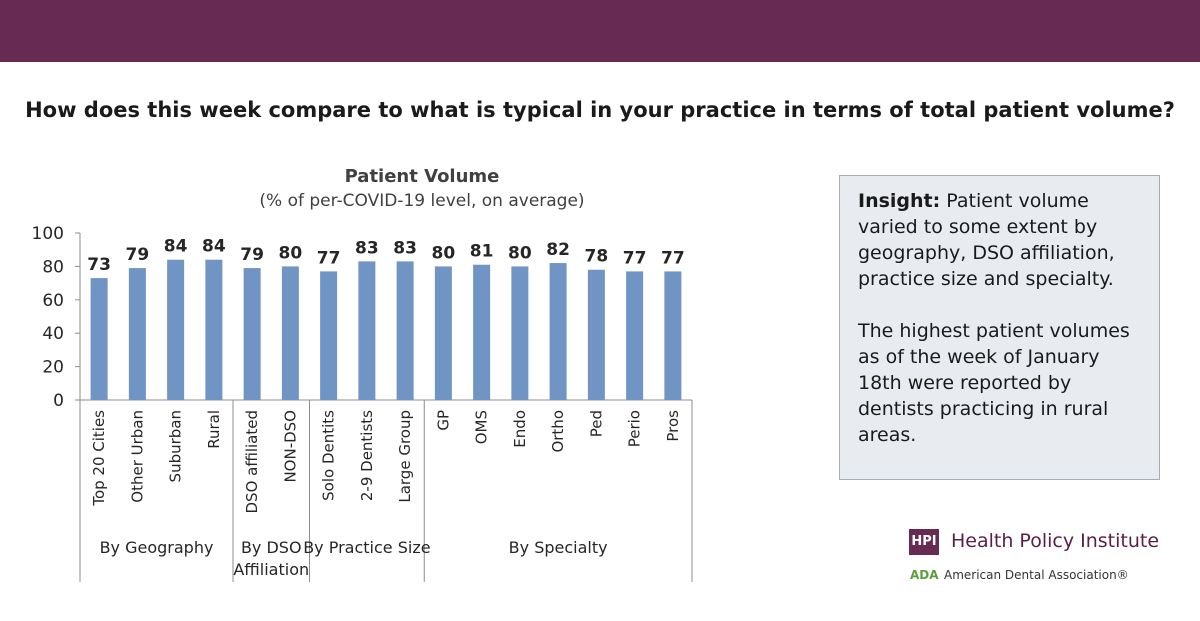 Image resolution: width=1200 pixels, height=621 pixels. Describe the element at coordinates (558, 331) in the screenshot. I see `bar-ortho` at that location.